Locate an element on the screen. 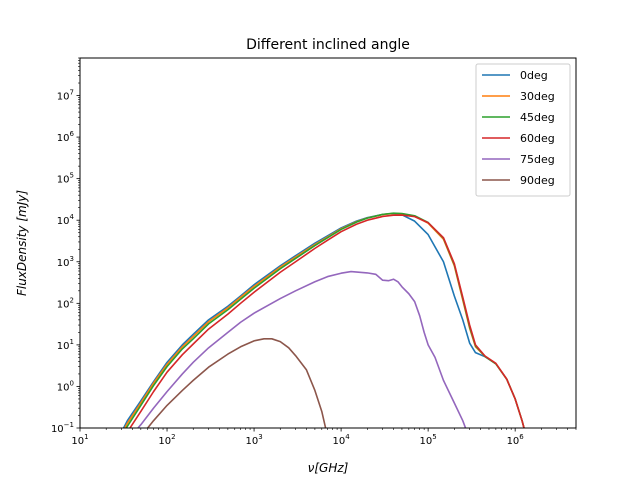 Image resolution: width=640 pixels, height=480 pixels. x-tick-label: 10⁵ is located at coordinates (428, 440).